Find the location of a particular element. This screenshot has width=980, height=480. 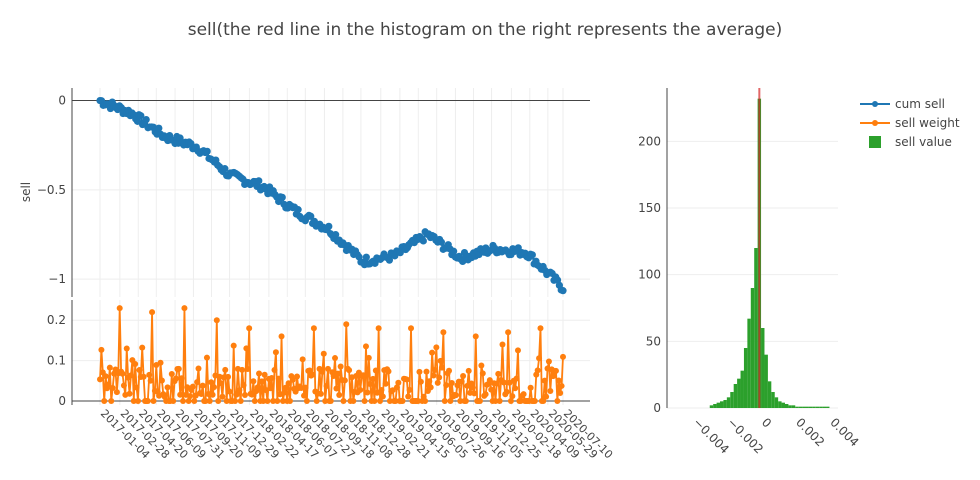

y-tick-label: 0 is located at coordinates (62, 401).